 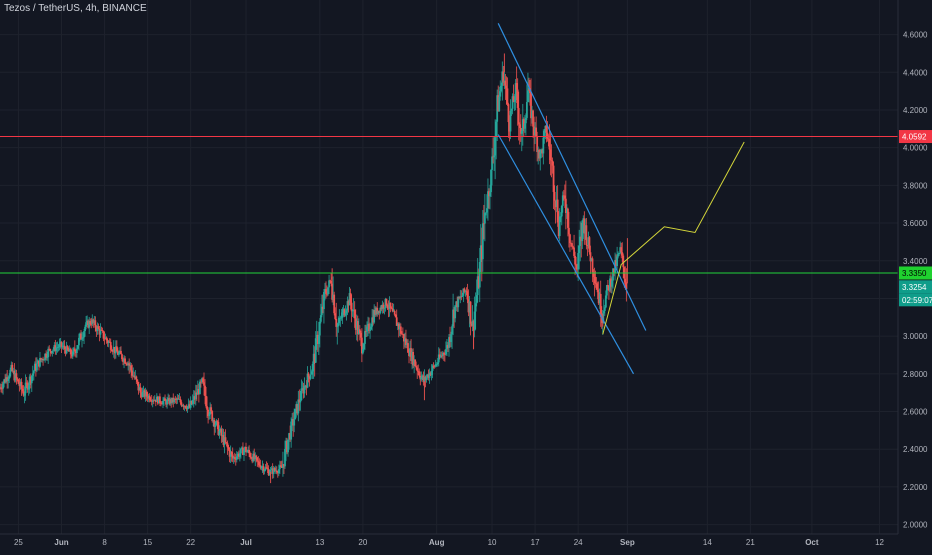 What do you see at coordinates (915, 287) in the screenshot?
I see `last-price-label-bg` at bounding box center [915, 287].